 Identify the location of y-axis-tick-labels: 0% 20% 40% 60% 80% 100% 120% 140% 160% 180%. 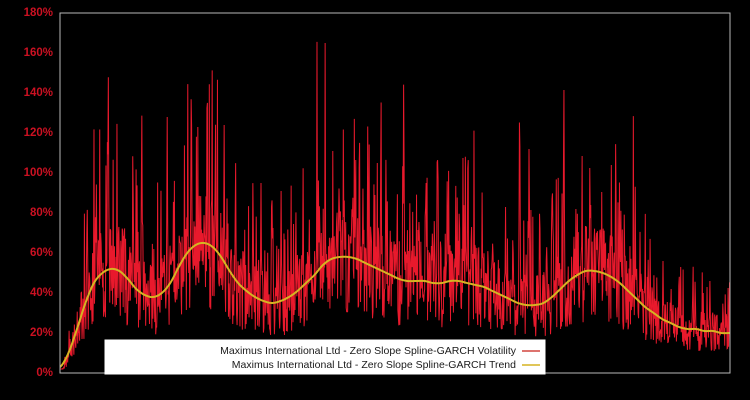
(38, 193).